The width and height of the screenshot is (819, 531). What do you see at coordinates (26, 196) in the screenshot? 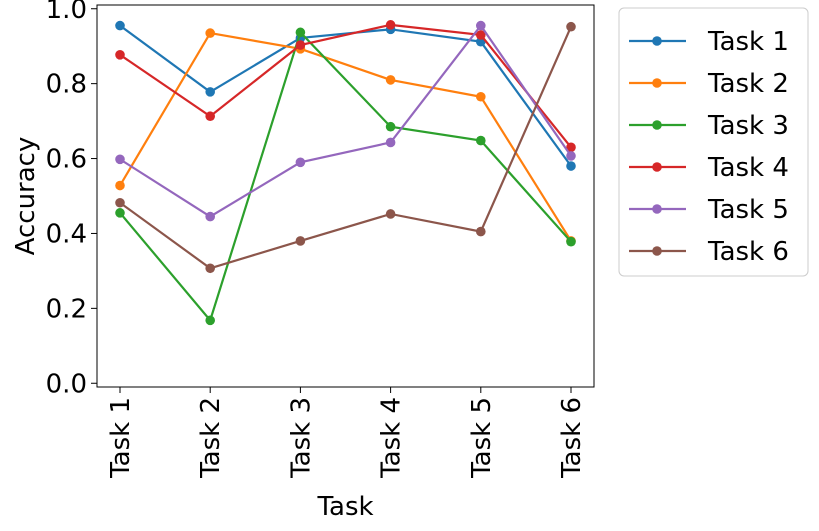
I see `y-axis-title: Accuracy` at bounding box center [26, 196].